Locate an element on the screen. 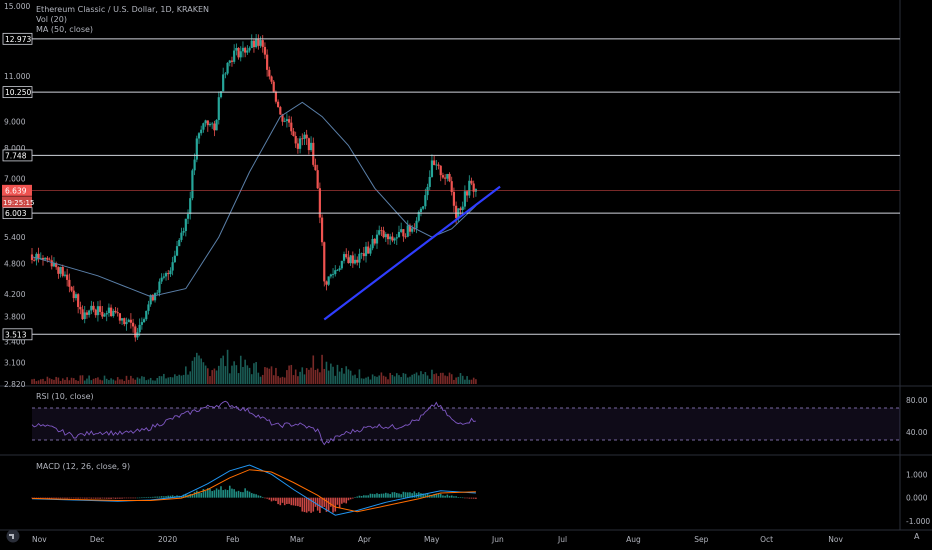 This screenshot has height=550, width=932. rsi-indicator-label: RSI (10, close) is located at coordinates (65, 396).